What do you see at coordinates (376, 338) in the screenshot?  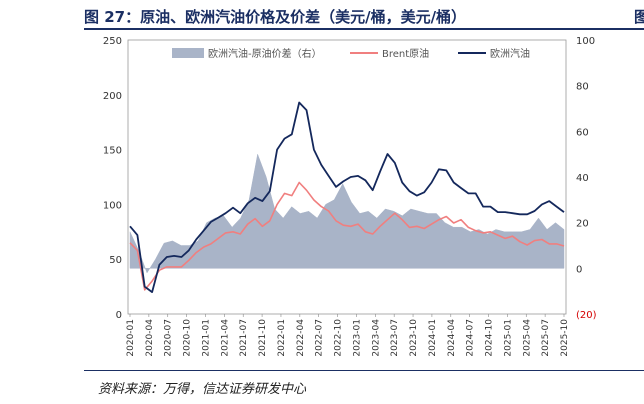 I see `x-tick-label: 2023-04` at bounding box center [376, 338].